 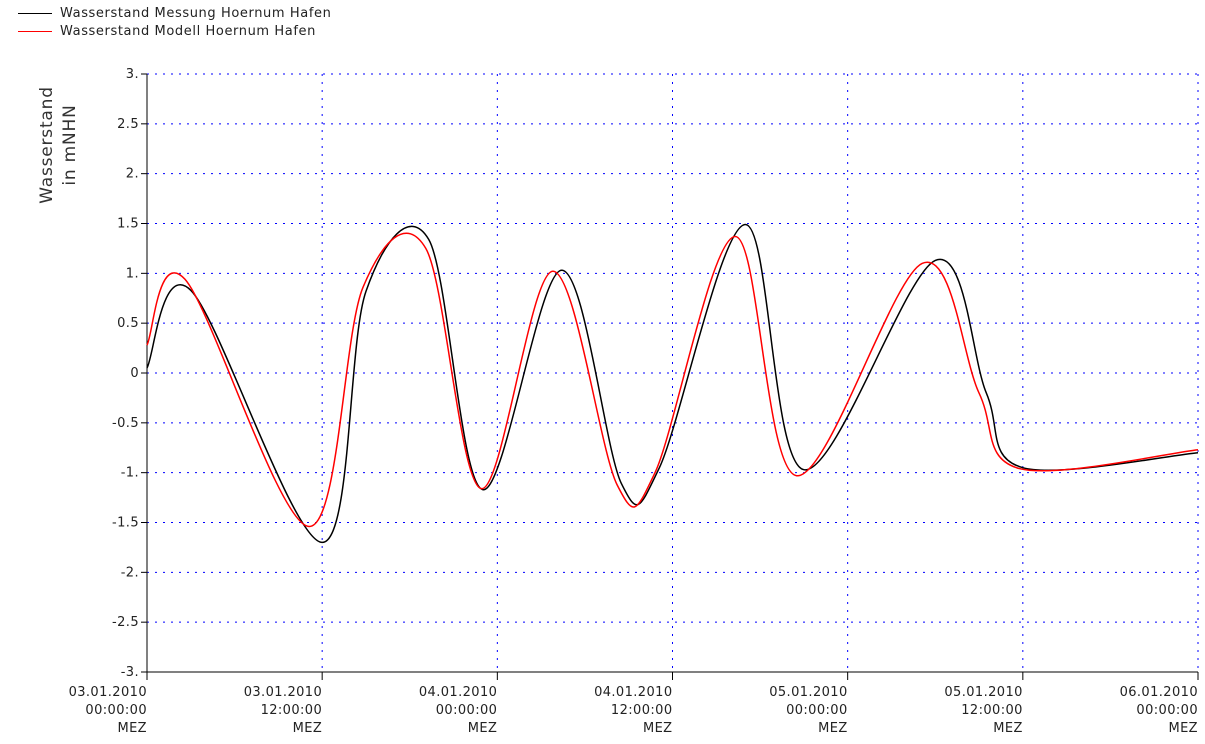 I want to click on legend-item-modell: Wasserstand Modell Hoernum Hafen, so click(x=174, y=31).